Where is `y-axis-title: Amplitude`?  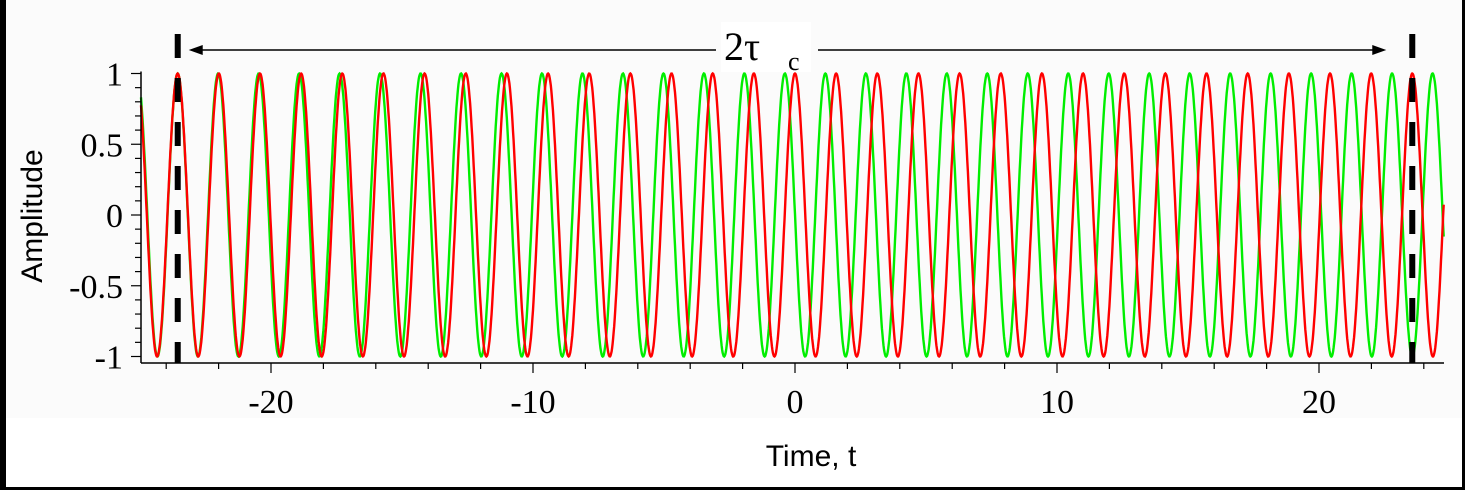
y-axis-title: Amplitude is located at coordinates (32, 215).